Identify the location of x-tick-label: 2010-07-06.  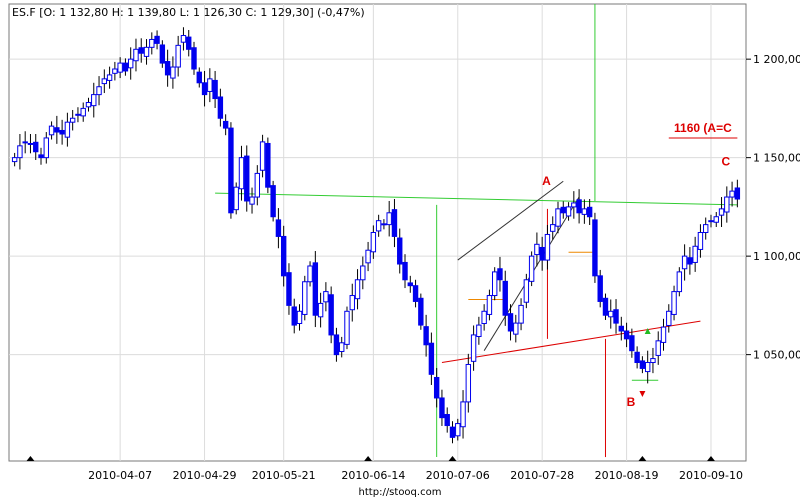
(458, 475).